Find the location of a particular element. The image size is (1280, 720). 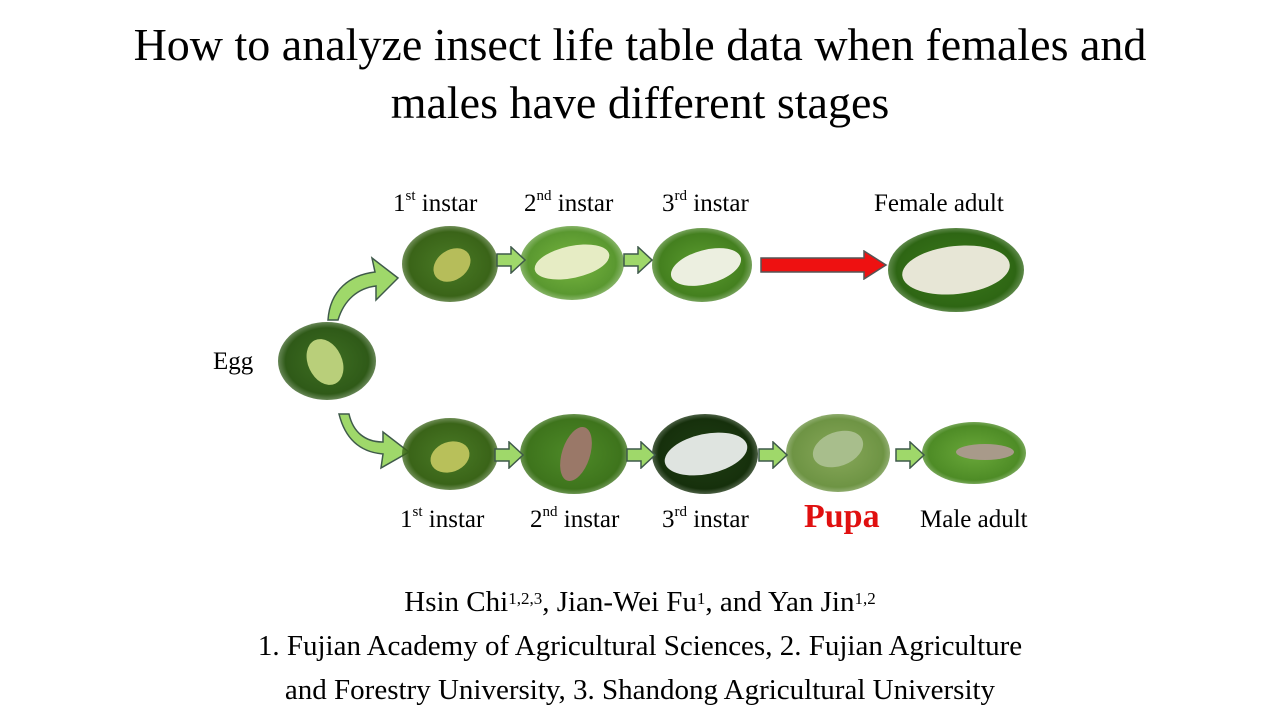

male-adult-image is located at coordinates (985, 452).